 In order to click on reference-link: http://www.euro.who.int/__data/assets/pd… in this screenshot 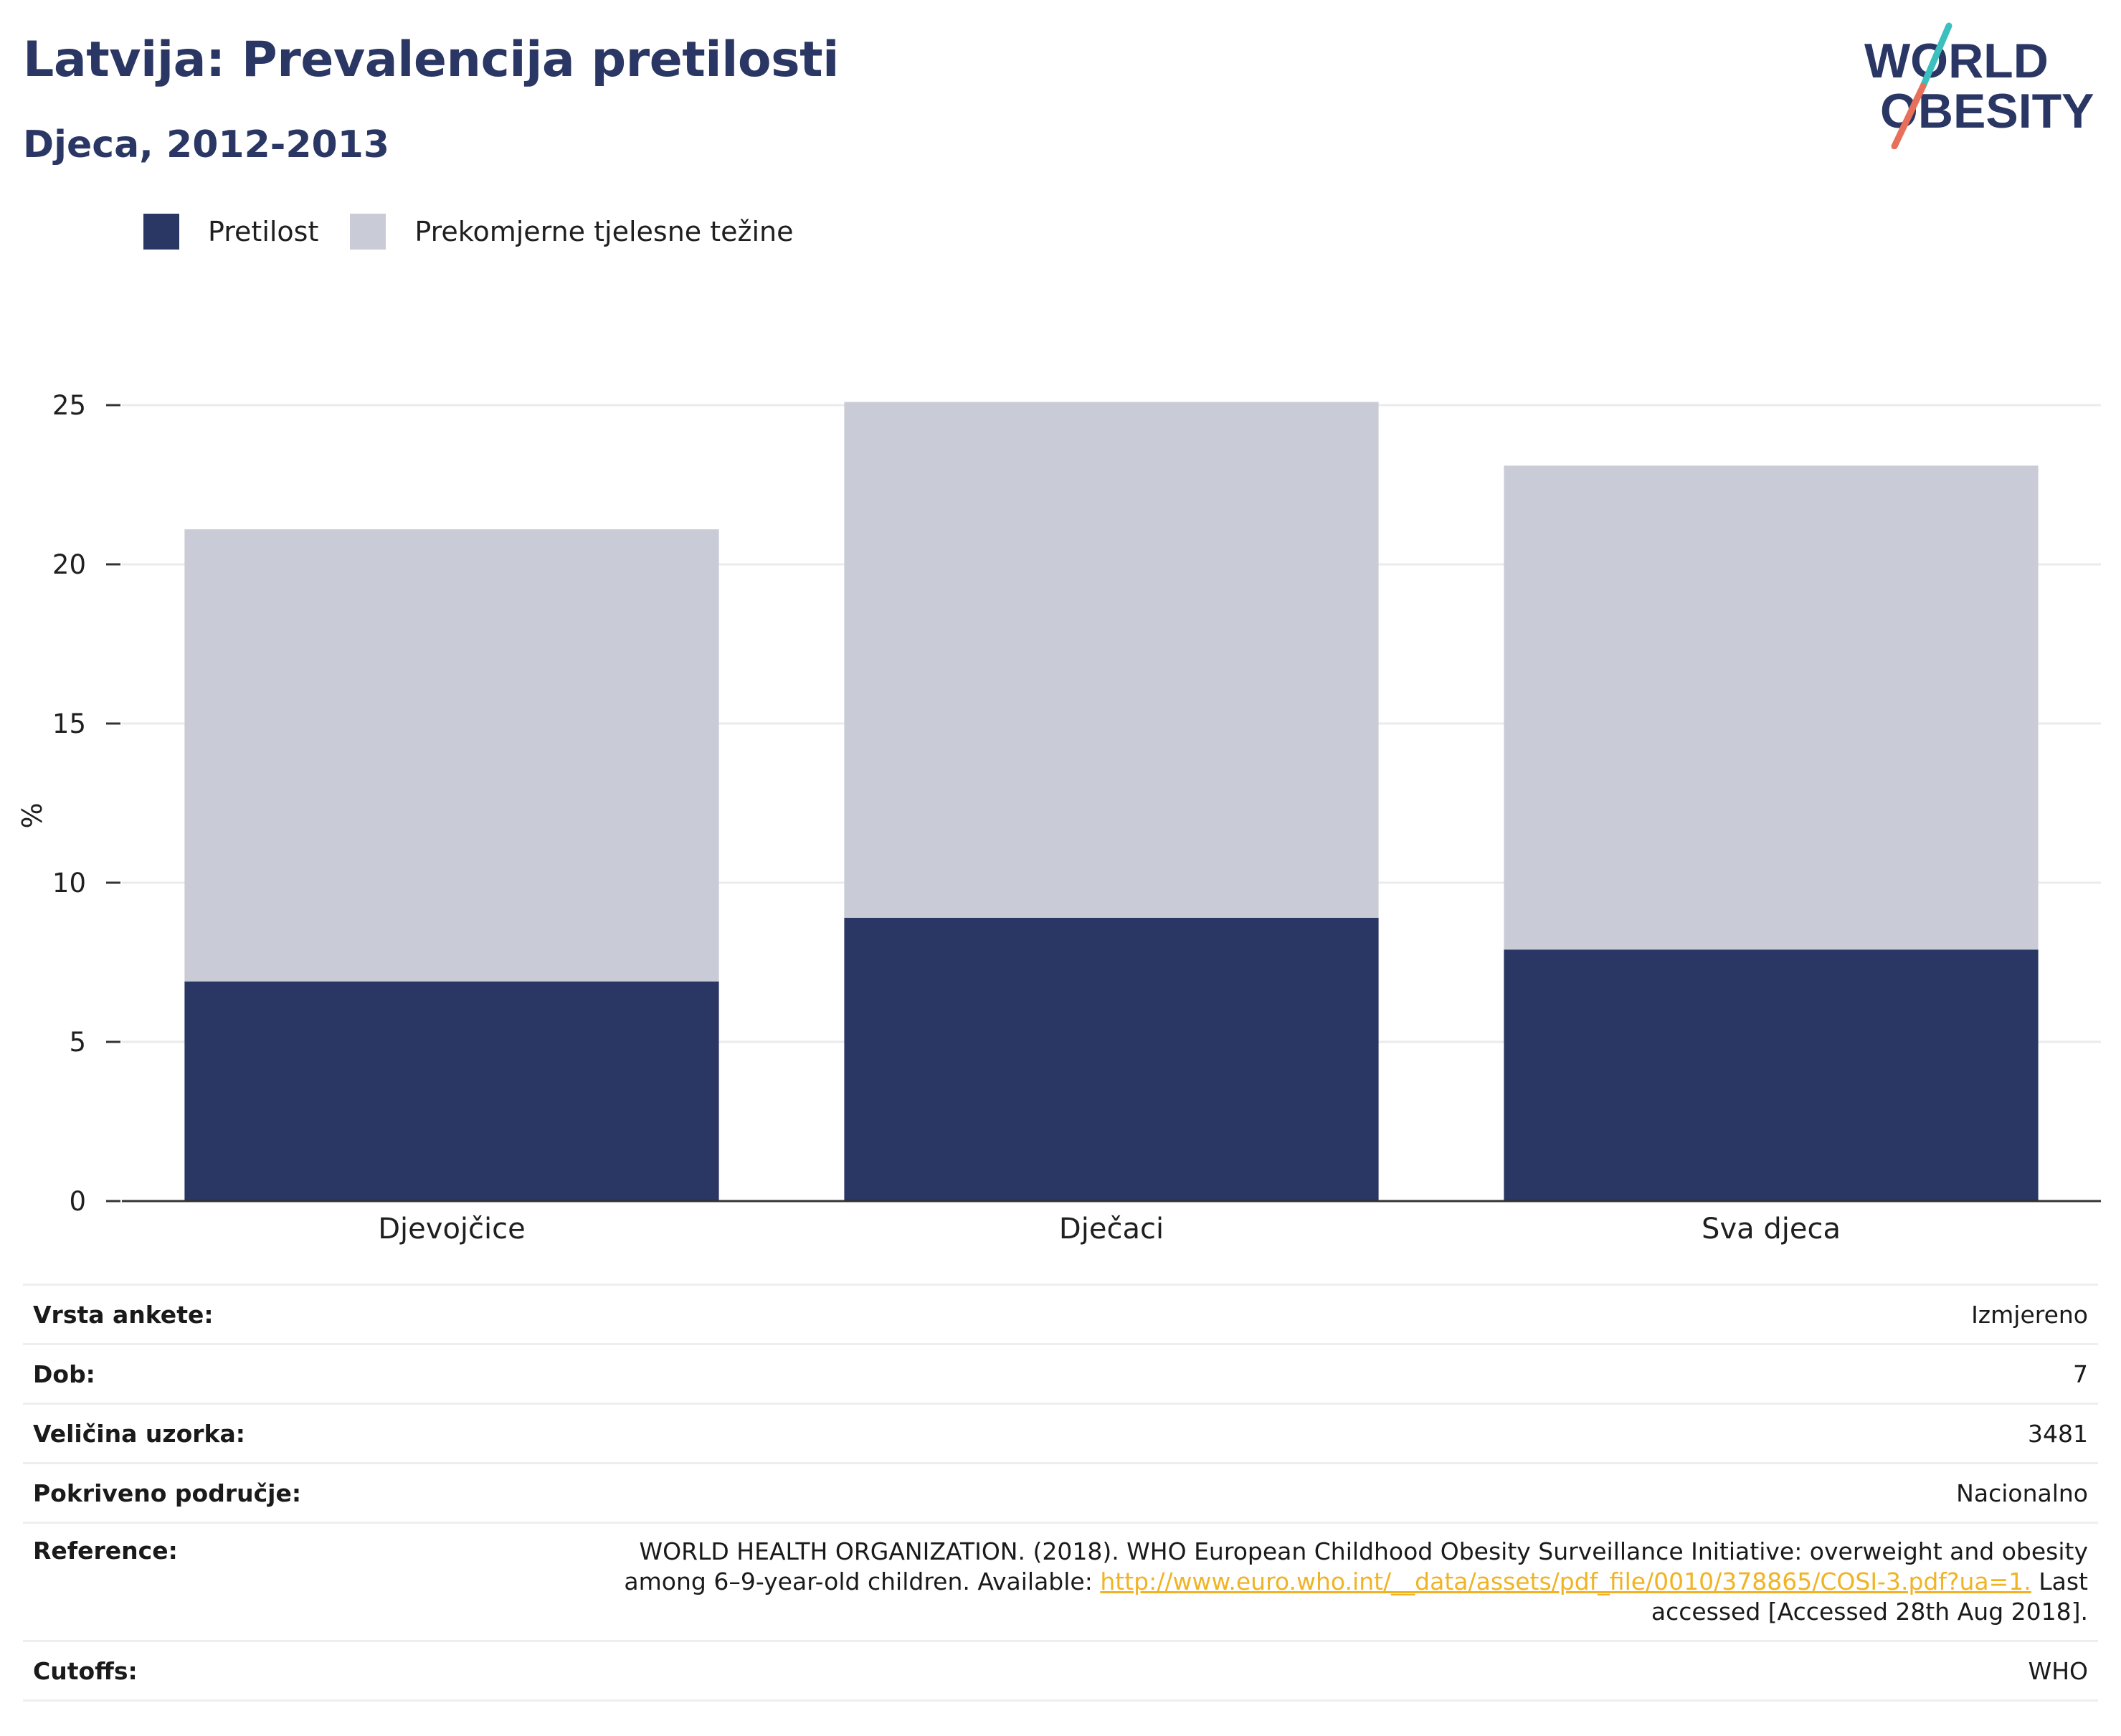, I will do `click(1565, 1581)`.